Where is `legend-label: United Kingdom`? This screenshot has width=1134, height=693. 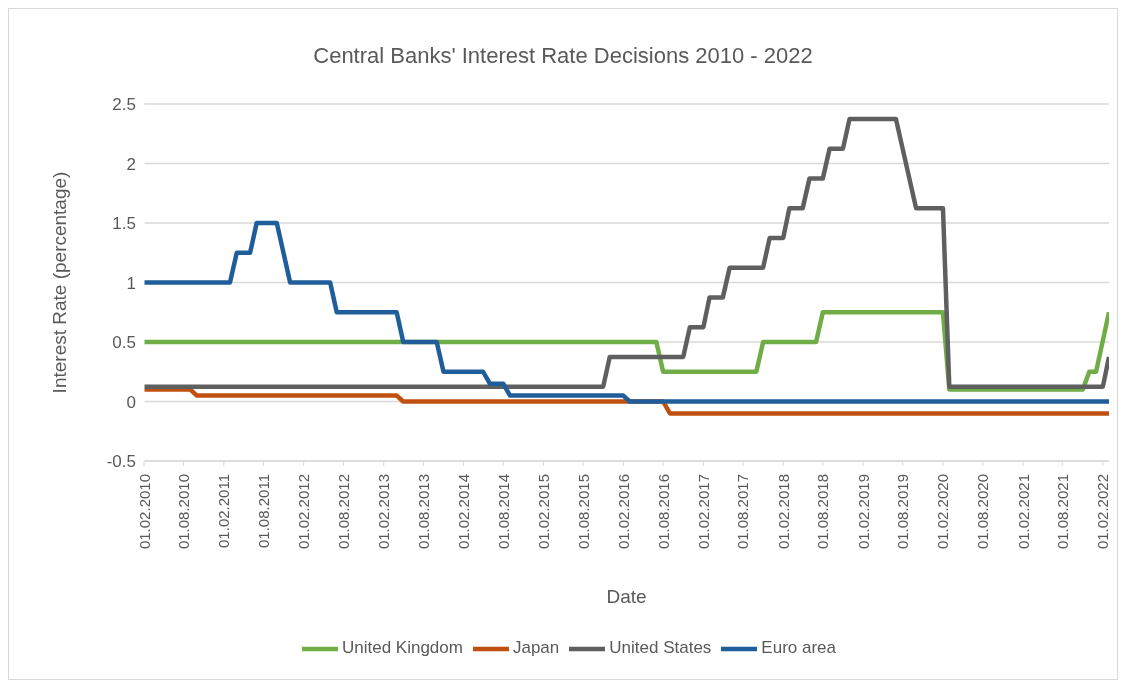 legend-label: United Kingdom is located at coordinates (402, 648).